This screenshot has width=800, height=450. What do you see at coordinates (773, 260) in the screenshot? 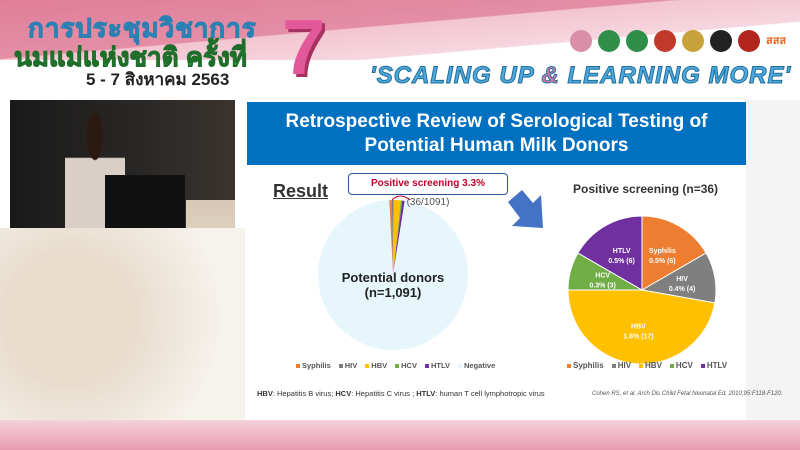
I see `slide-margin` at bounding box center [773, 260].